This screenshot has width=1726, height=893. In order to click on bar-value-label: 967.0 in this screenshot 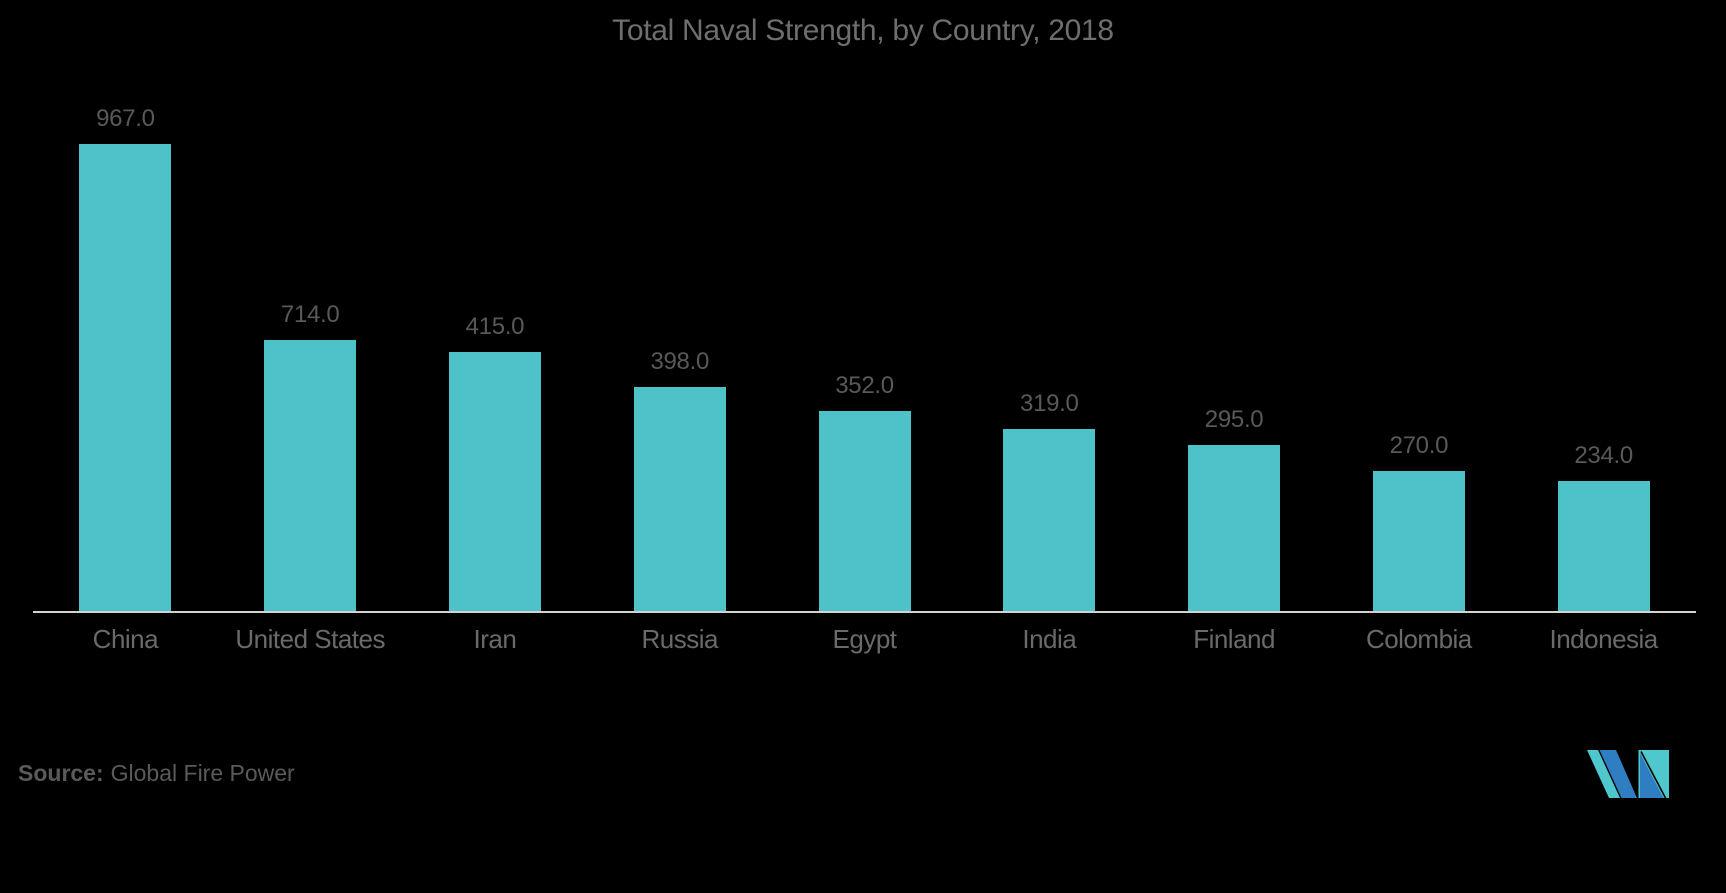, I will do `click(125, 118)`.